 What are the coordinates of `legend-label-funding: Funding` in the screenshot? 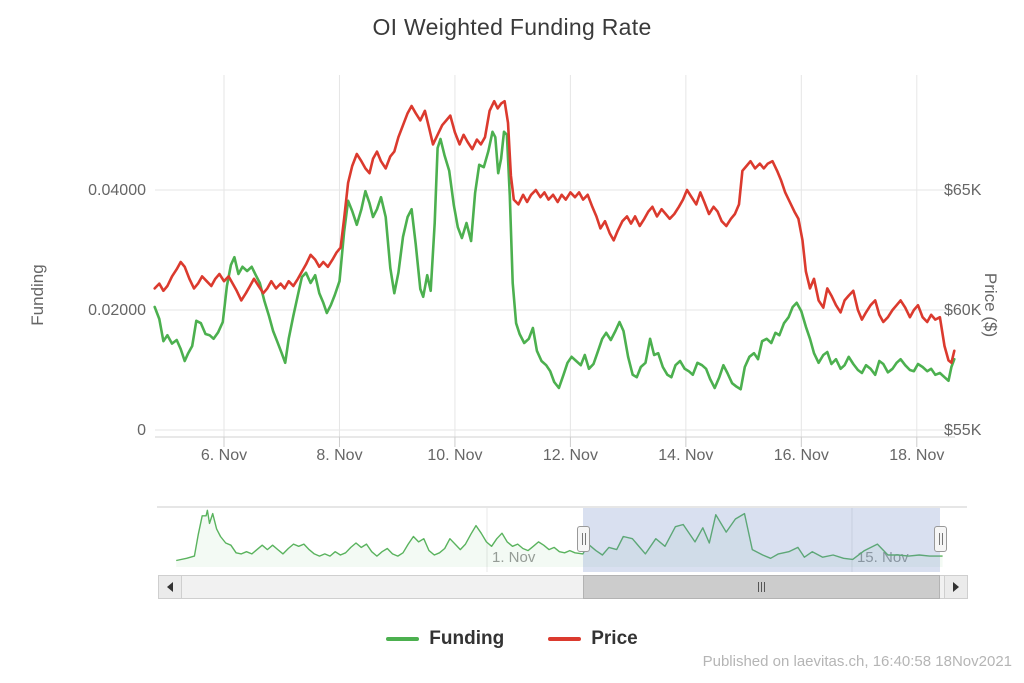 It's located at (467, 638).